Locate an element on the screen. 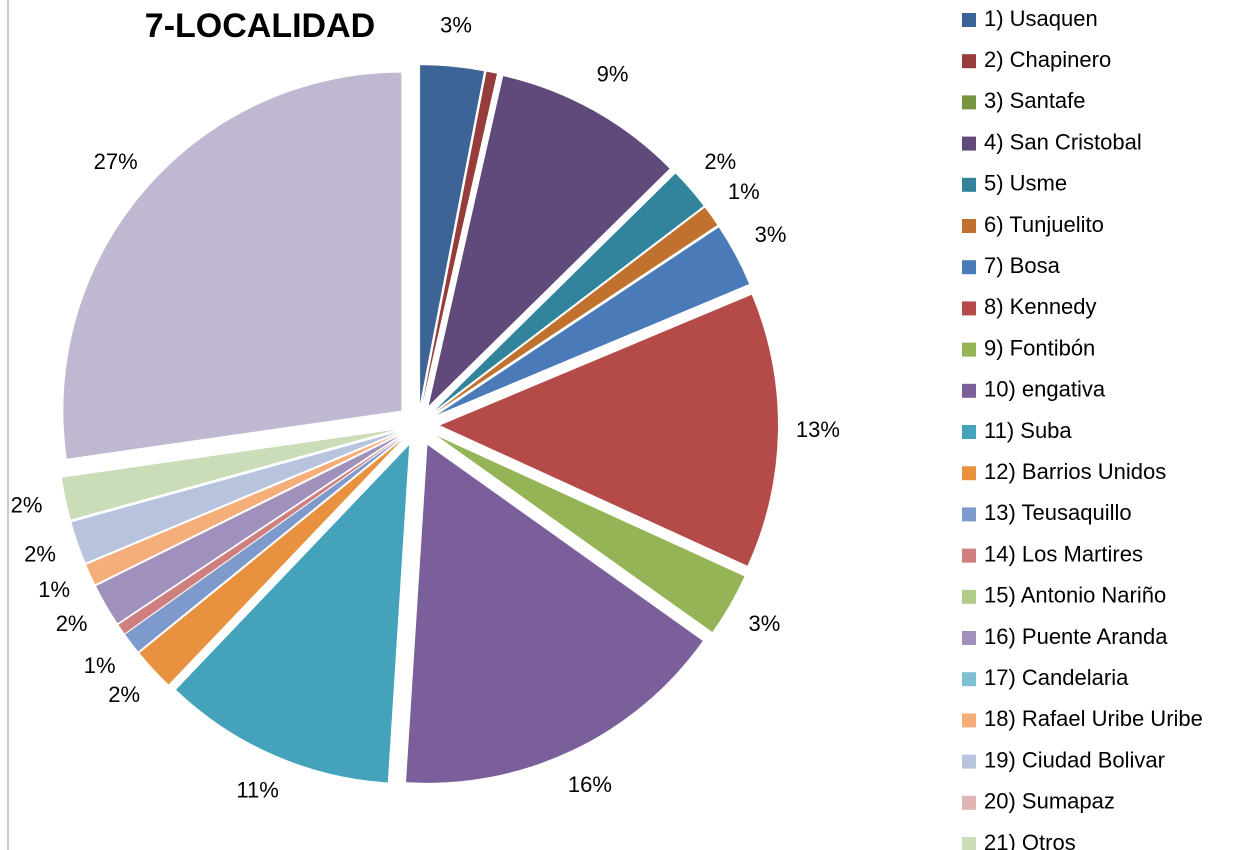 This screenshot has height=850, width=1256. data-label: 9% is located at coordinates (613, 73).